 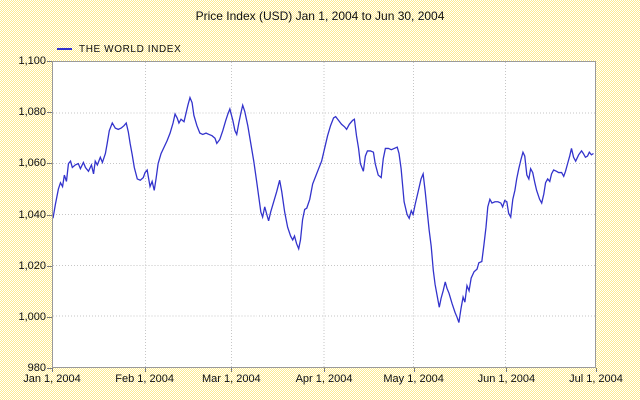 I want to click on legend: THE WORLD INDEX, so click(x=119, y=49).